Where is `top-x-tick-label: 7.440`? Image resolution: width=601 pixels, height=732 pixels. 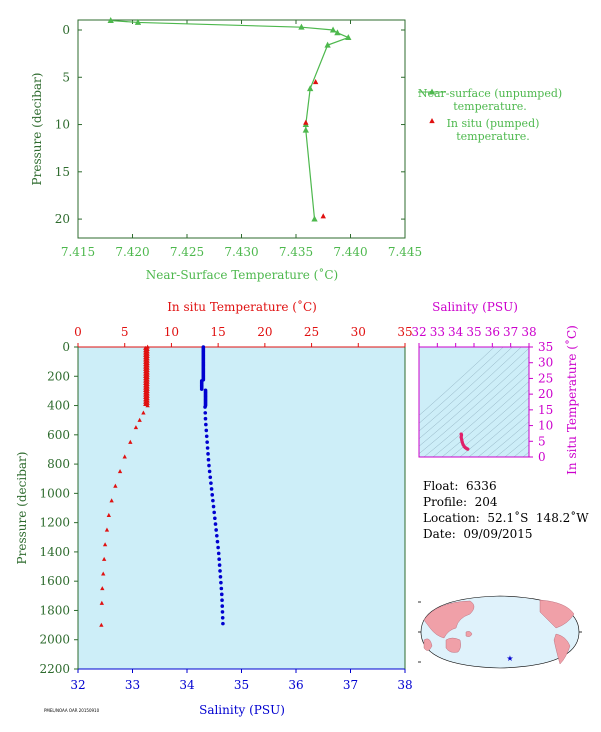 top-x-tick-label: 7.440 is located at coordinates (350, 252).